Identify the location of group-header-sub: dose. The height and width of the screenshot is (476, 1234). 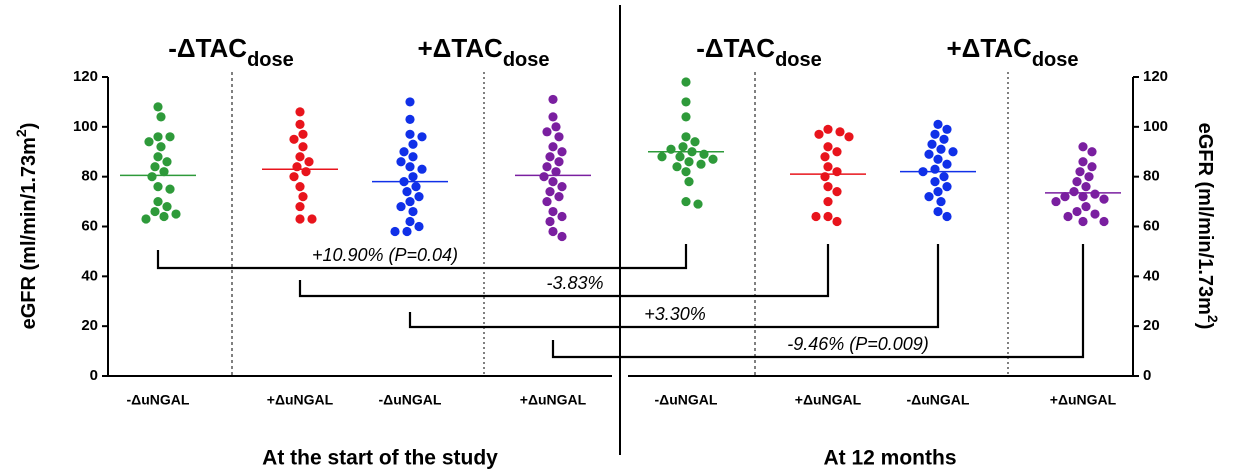
(270, 60).